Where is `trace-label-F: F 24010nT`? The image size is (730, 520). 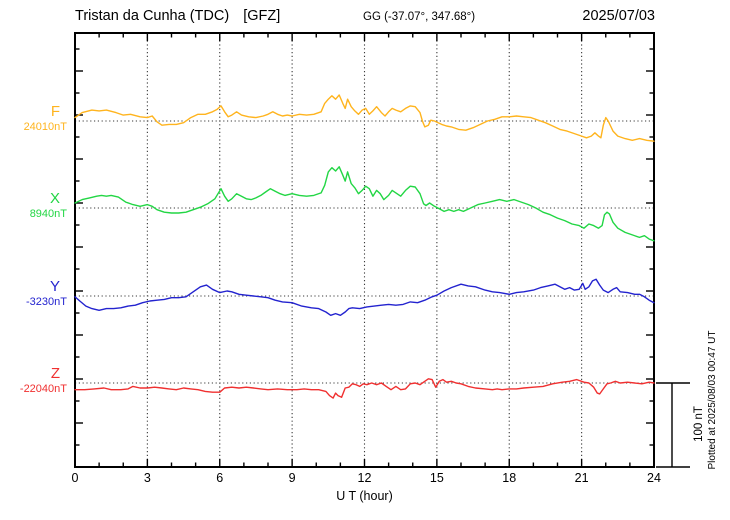 trace-label-F: F 24010nT is located at coordinates (34, 118).